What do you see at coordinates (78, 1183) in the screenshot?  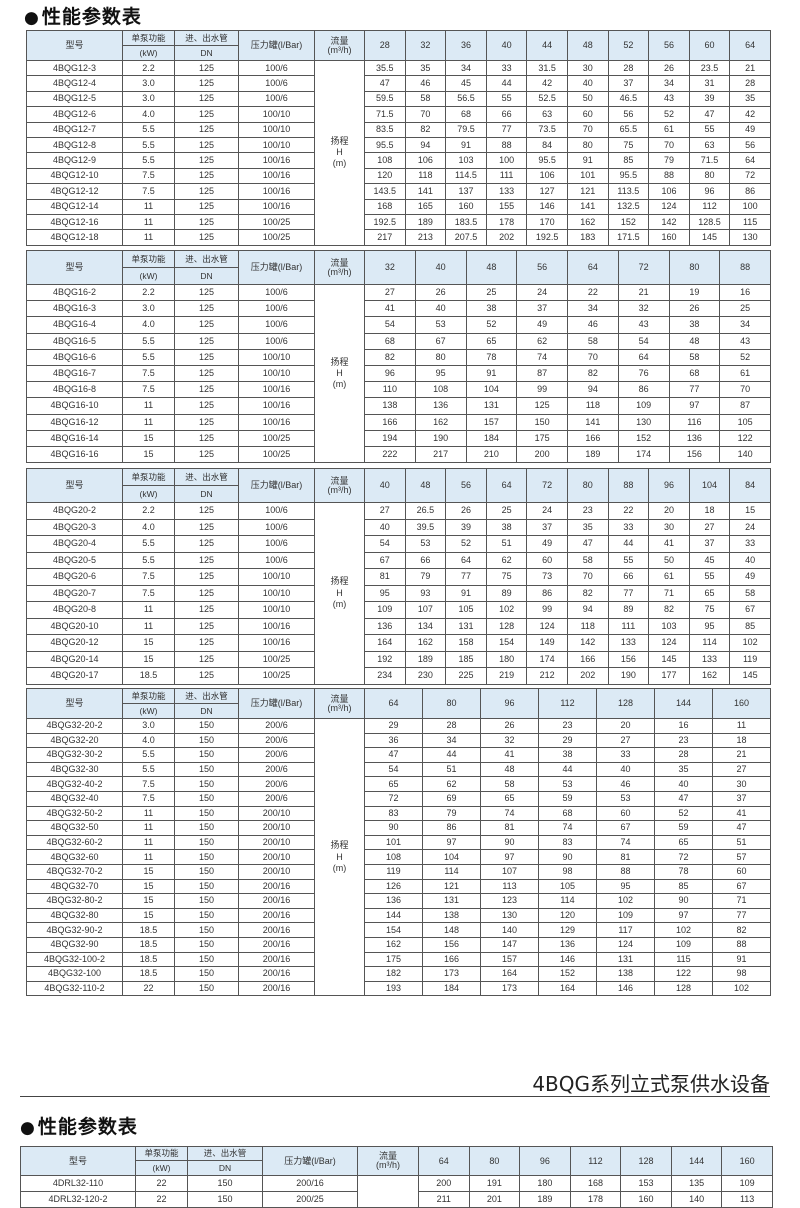 I see `model-cell: 4DRL32-110` at bounding box center [78, 1183].